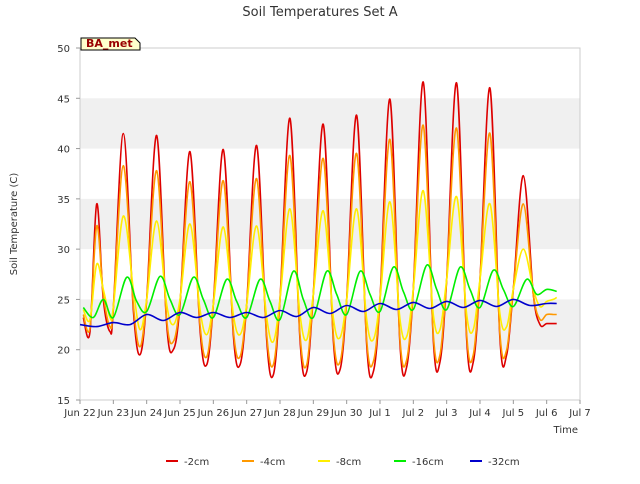  I want to click on x-tick-label: Jun 29, so click(313, 413).